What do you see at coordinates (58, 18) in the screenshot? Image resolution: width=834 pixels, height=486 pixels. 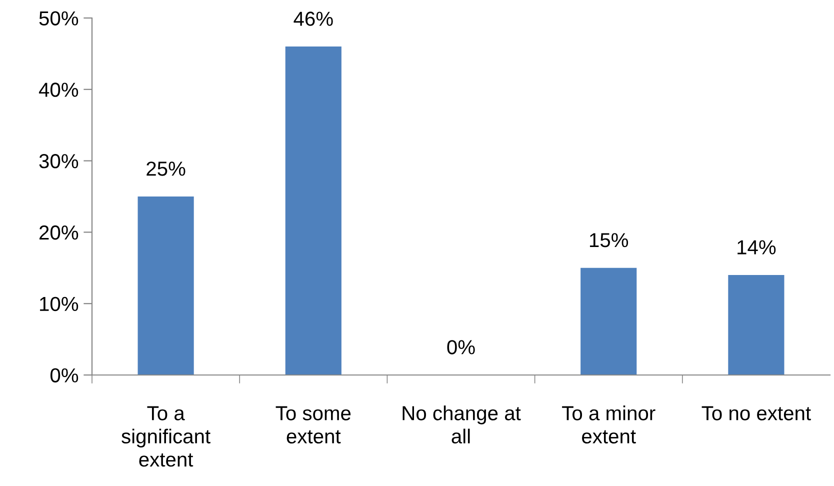 I see `y-tick-label: 50%` at bounding box center [58, 18].